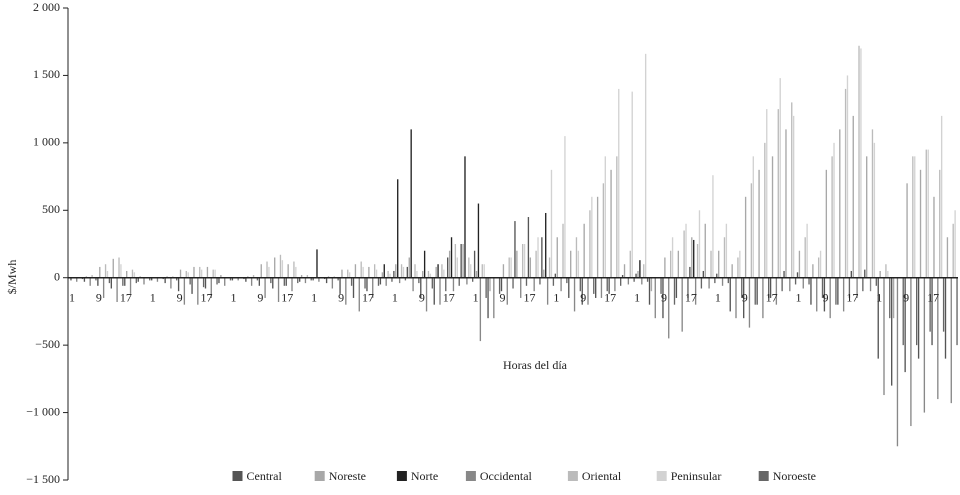 The image size is (960, 495). What do you see at coordinates (43, 479) in the screenshot?
I see `y-tick-label: −1 500` at bounding box center [43, 479].